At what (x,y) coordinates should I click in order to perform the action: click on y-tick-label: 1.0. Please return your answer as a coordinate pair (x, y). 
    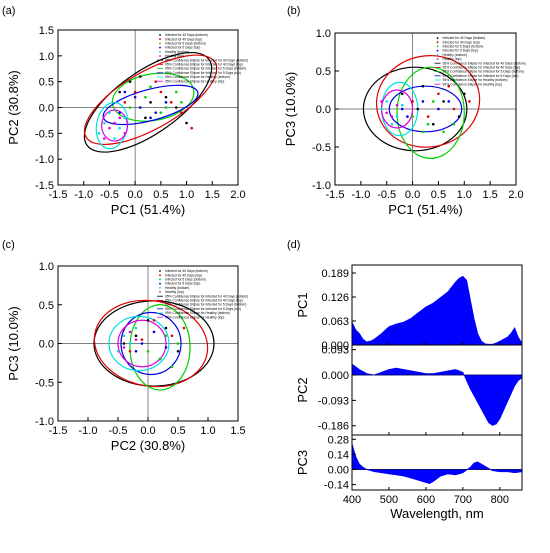
    Looking at the image, I should click on (323, 34).